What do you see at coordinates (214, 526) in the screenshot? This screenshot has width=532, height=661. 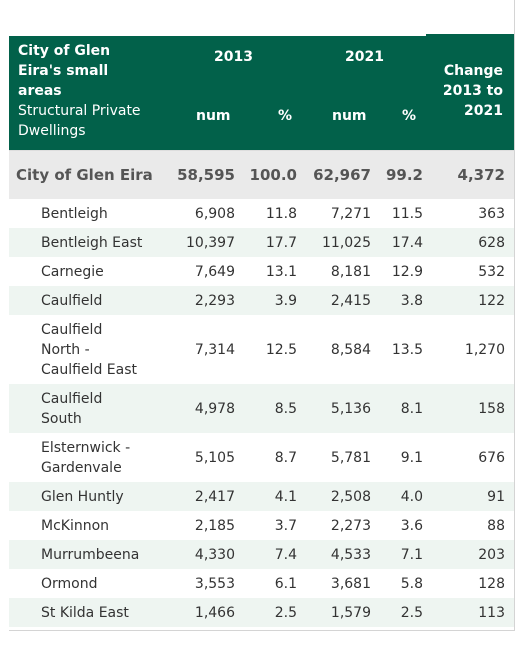 I see `value-num-2013: 2,185` at bounding box center [214, 526].